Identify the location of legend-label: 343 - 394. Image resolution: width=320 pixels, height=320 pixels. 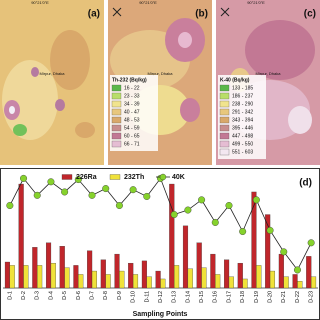
(242, 120).